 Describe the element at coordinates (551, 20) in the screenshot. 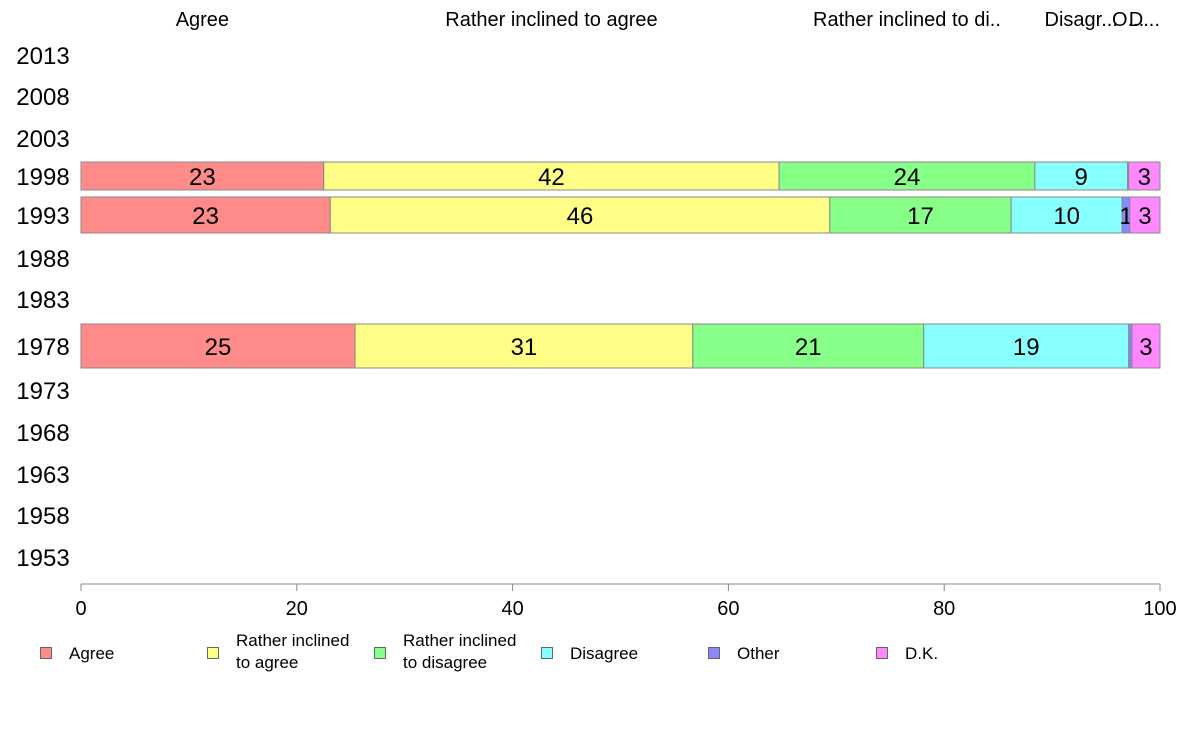

I see `series-header-1: Rather inclined to agree` at that location.